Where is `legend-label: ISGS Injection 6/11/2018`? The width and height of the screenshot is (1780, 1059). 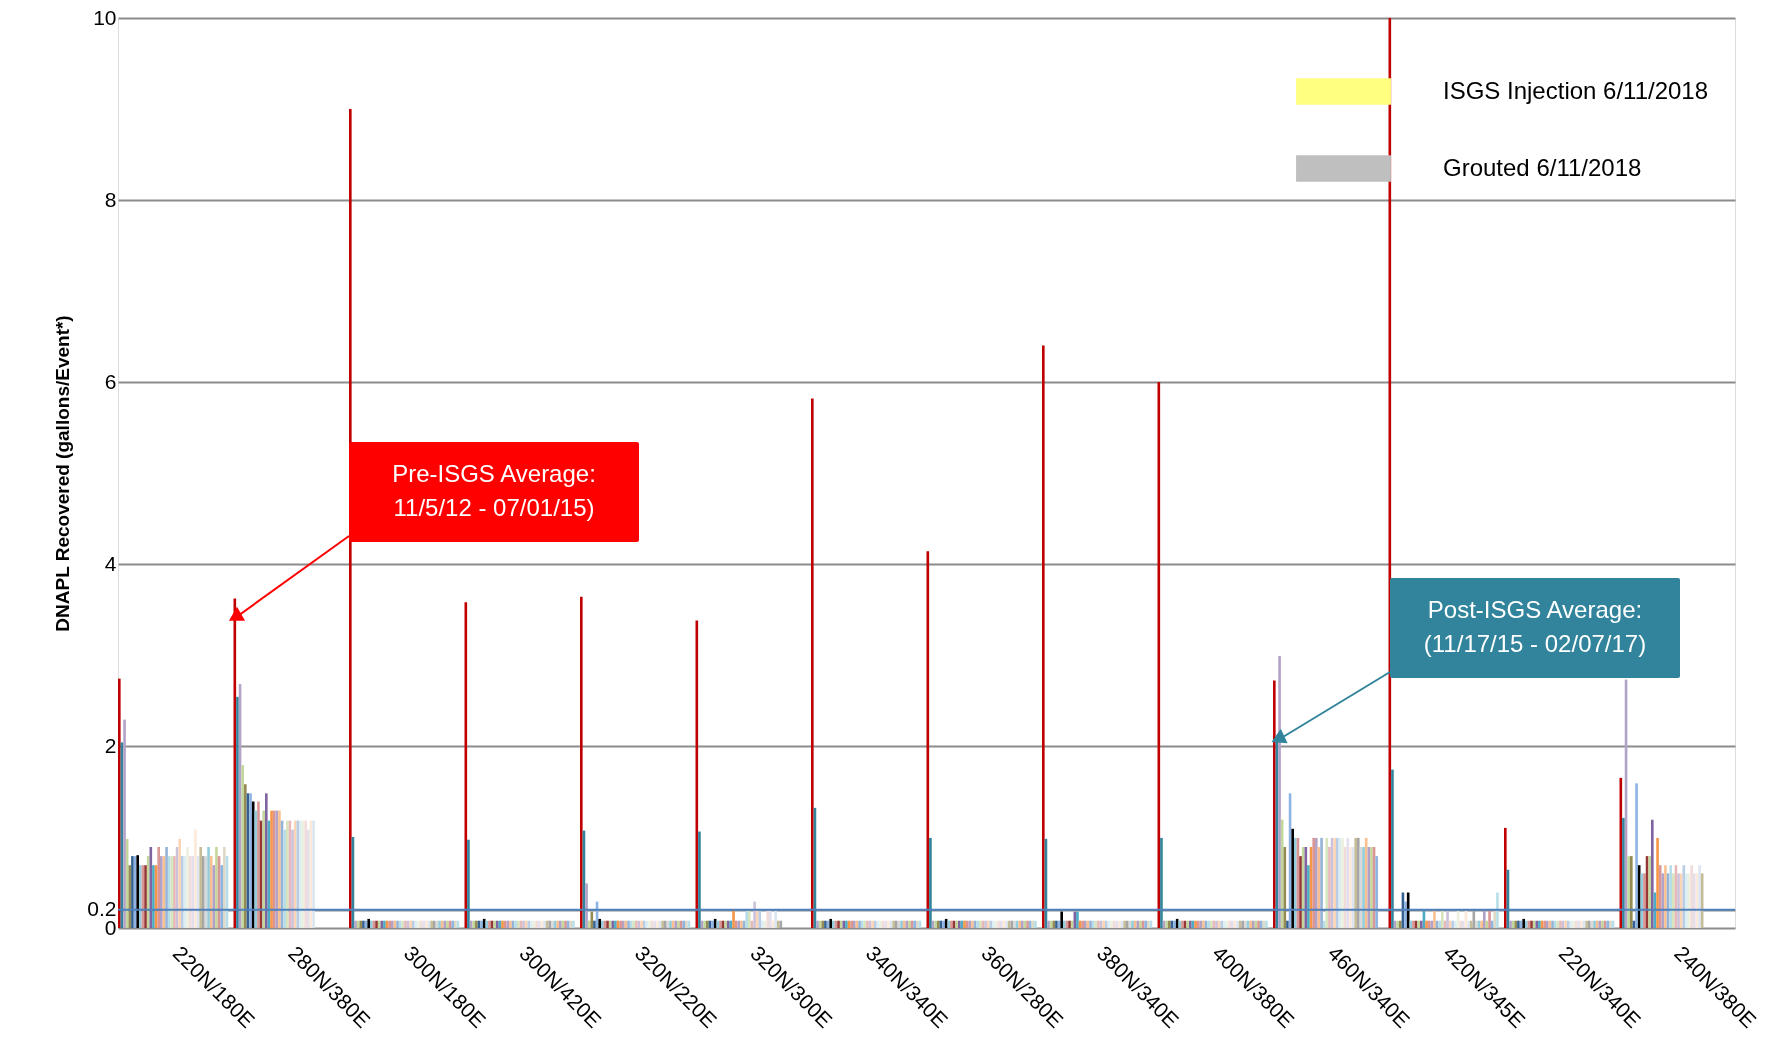
legend-label: ISGS Injection 6/11/2018 is located at coordinates (1576, 90).